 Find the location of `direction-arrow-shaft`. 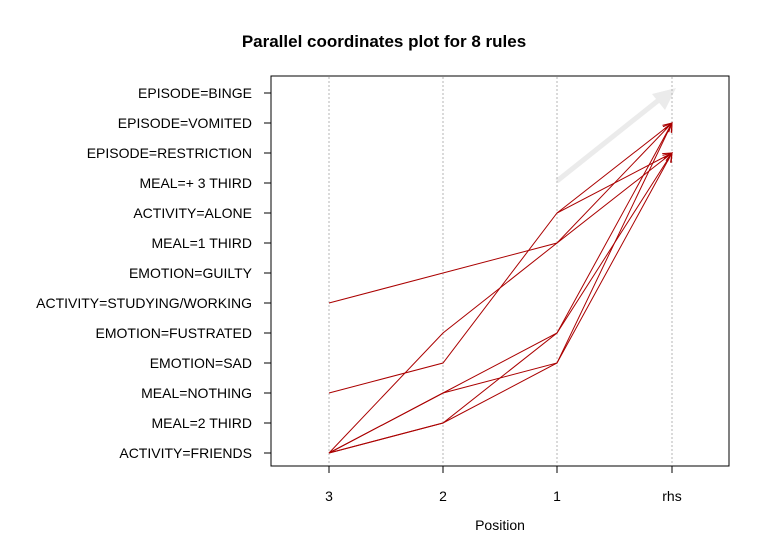

direction-arrow-shaft is located at coordinates (608, 140).